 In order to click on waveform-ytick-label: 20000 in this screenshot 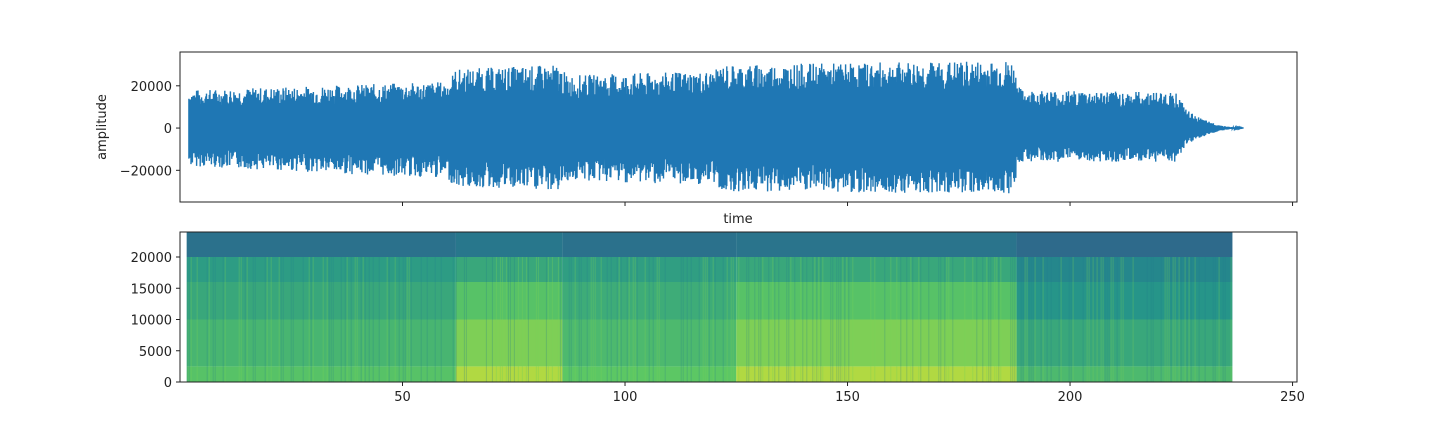, I will do `click(151, 87)`.